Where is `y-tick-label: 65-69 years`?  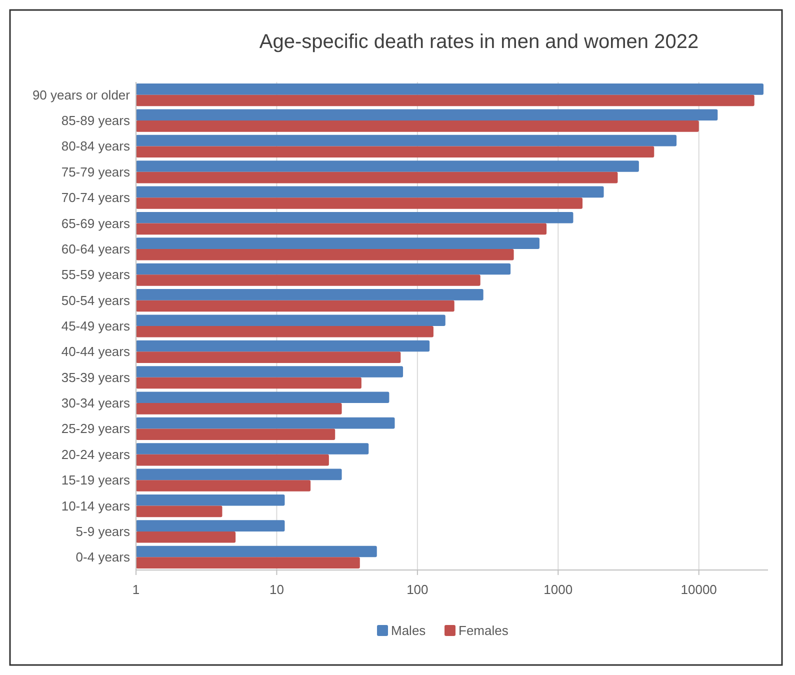
y-tick-label: 65-69 years is located at coordinates (95, 223).